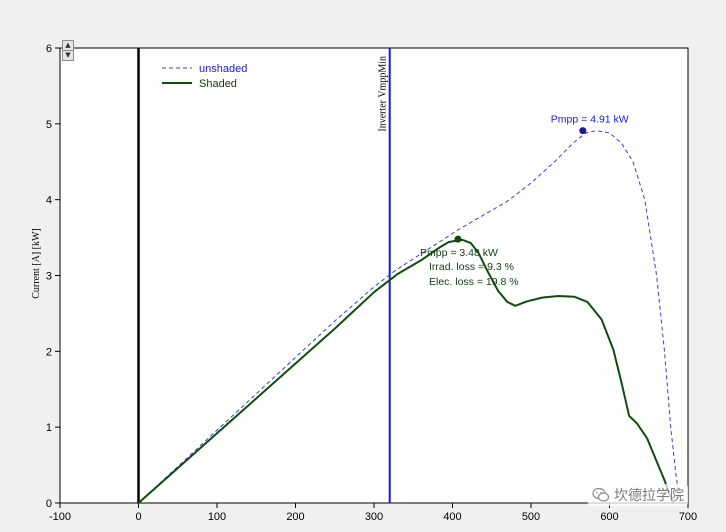  I want to click on unshaded-mpp-marker, so click(583, 131).